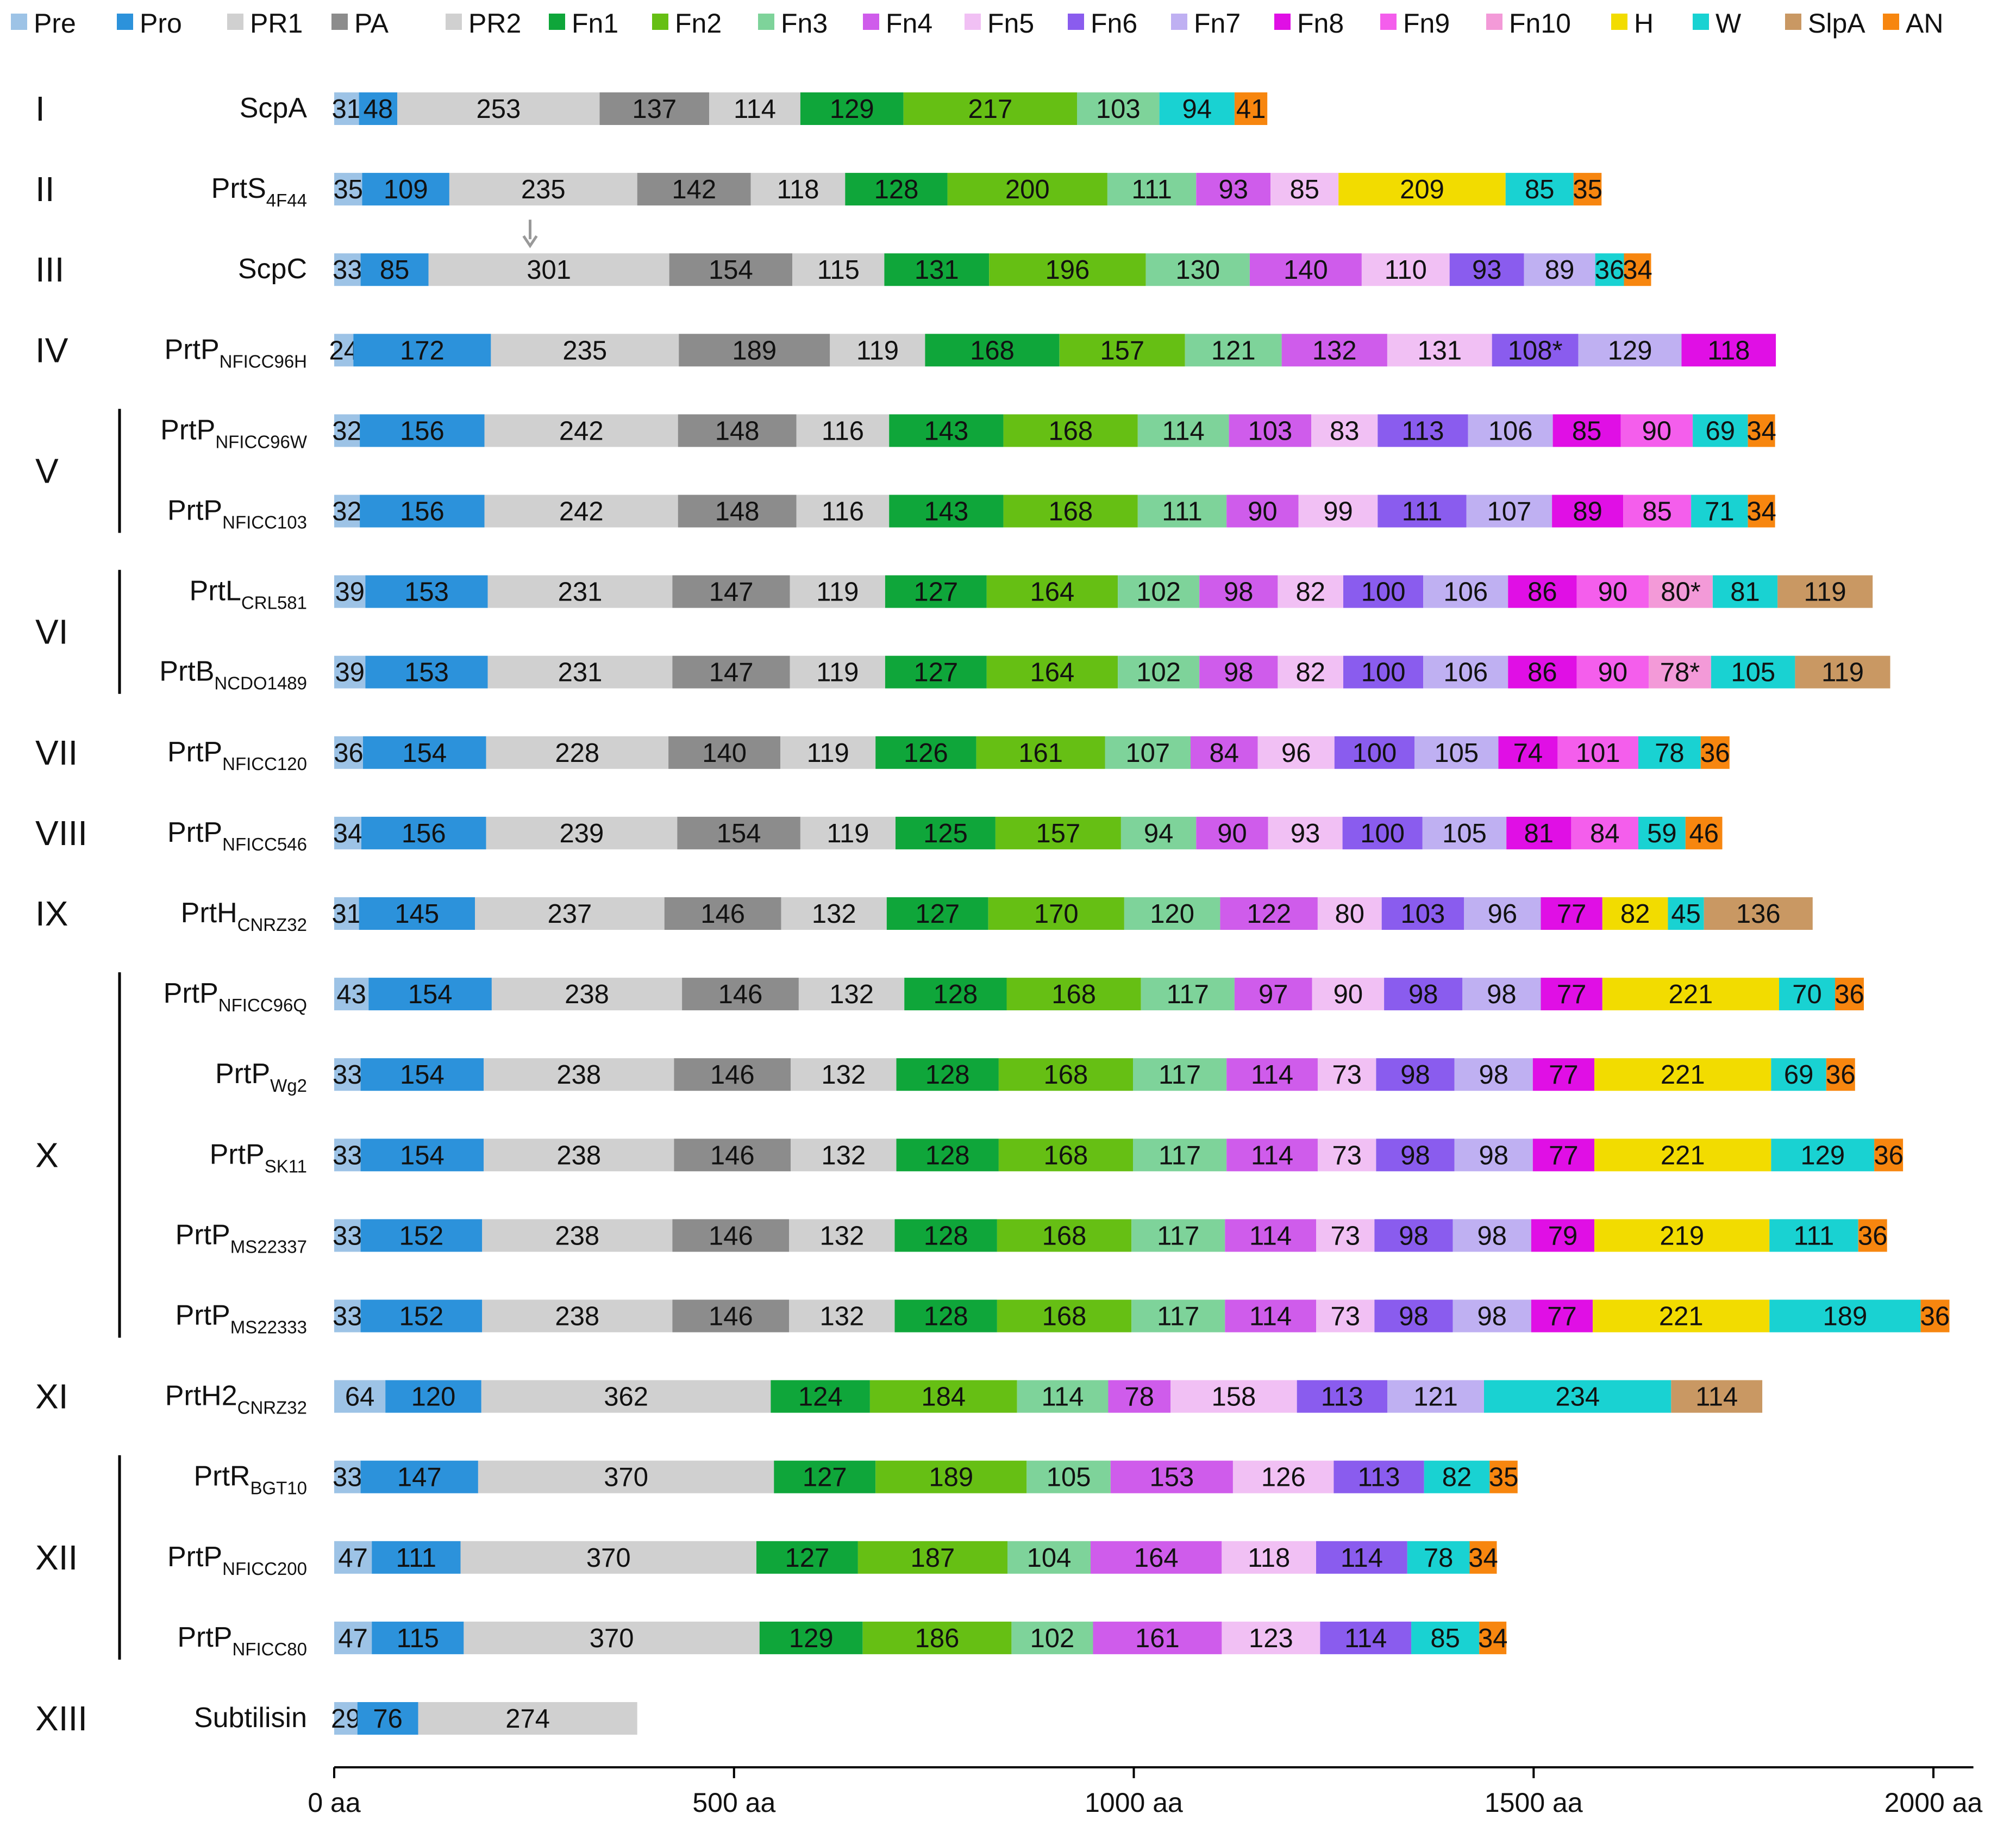 Image resolution: width=2016 pixels, height=1826 pixels. Describe the element at coordinates (454, 22) in the screenshot. I see `legend-swatch-pr2` at that location.